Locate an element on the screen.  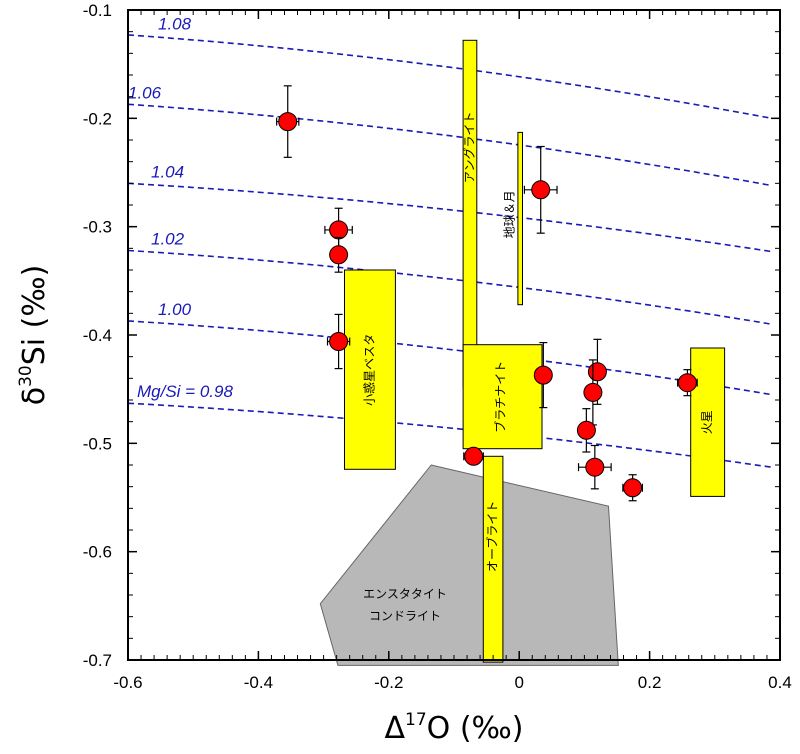
ratio-curve-label: 1.08 is located at coordinates (175, 23).